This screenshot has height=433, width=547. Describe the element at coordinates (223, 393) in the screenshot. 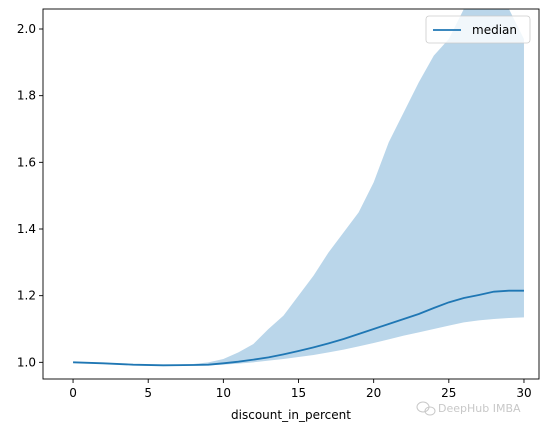

I see `x-tick-label: 10` at that location.